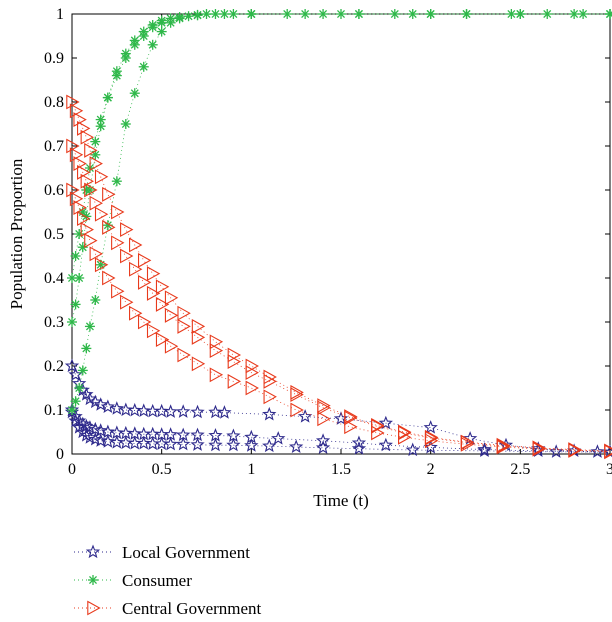  What do you see at coordinates (251, 469) in the screenshot?
I see `x-tick-label: 1` at bounding box center [251, 469].